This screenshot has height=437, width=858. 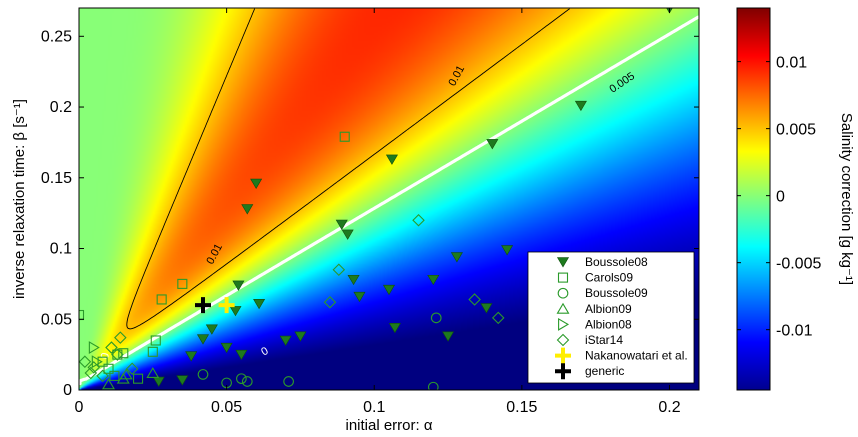 I want to click on colorbar-label: Salinity correction [g kg⁻¹], so click(x=846, y=199).